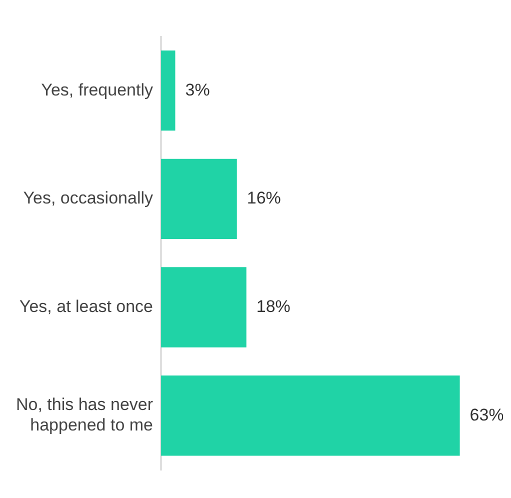 Image resolution: width=511 pixels, height=498 pixels. I want to click on data-label: 63%, so click(487, 414).